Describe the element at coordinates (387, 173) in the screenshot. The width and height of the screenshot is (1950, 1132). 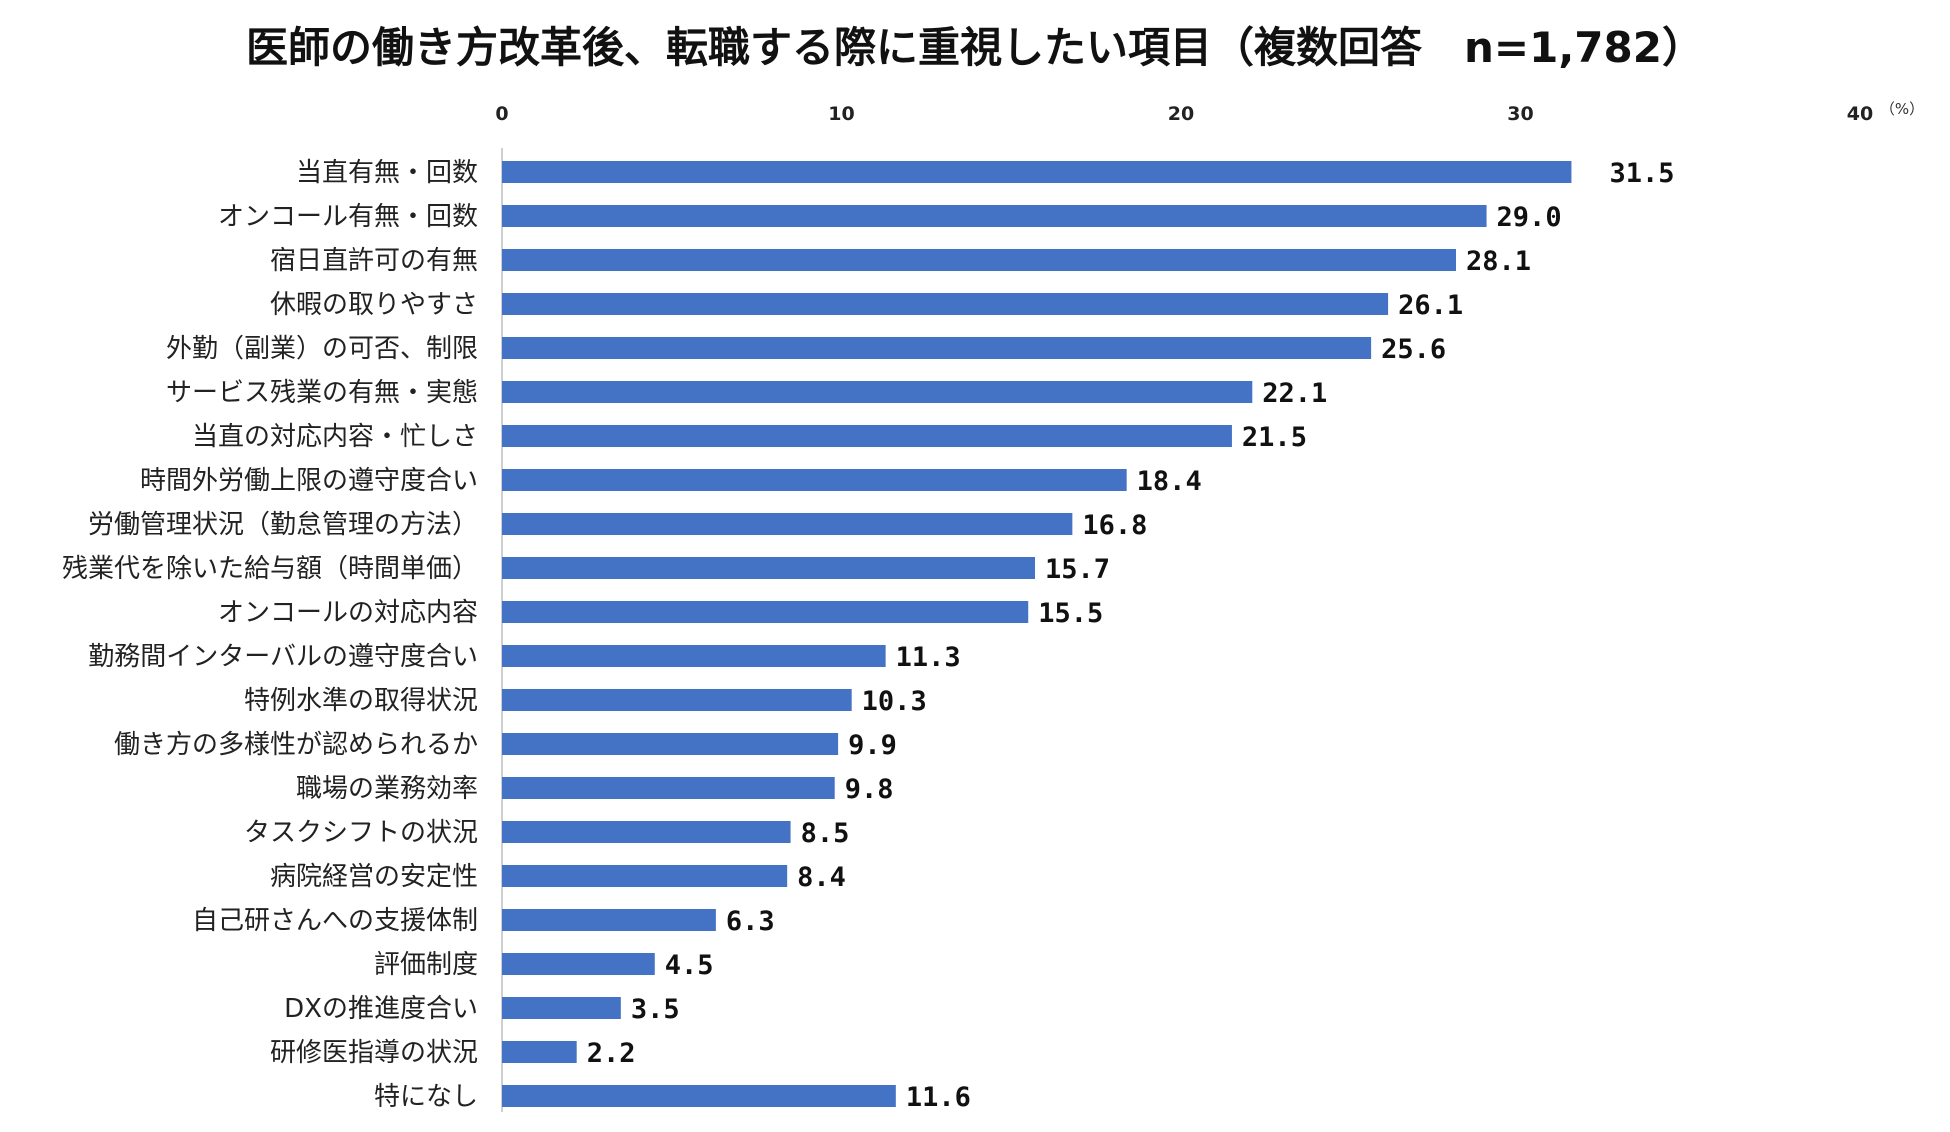
I see `category-label: 当直有無・回数` at that location.